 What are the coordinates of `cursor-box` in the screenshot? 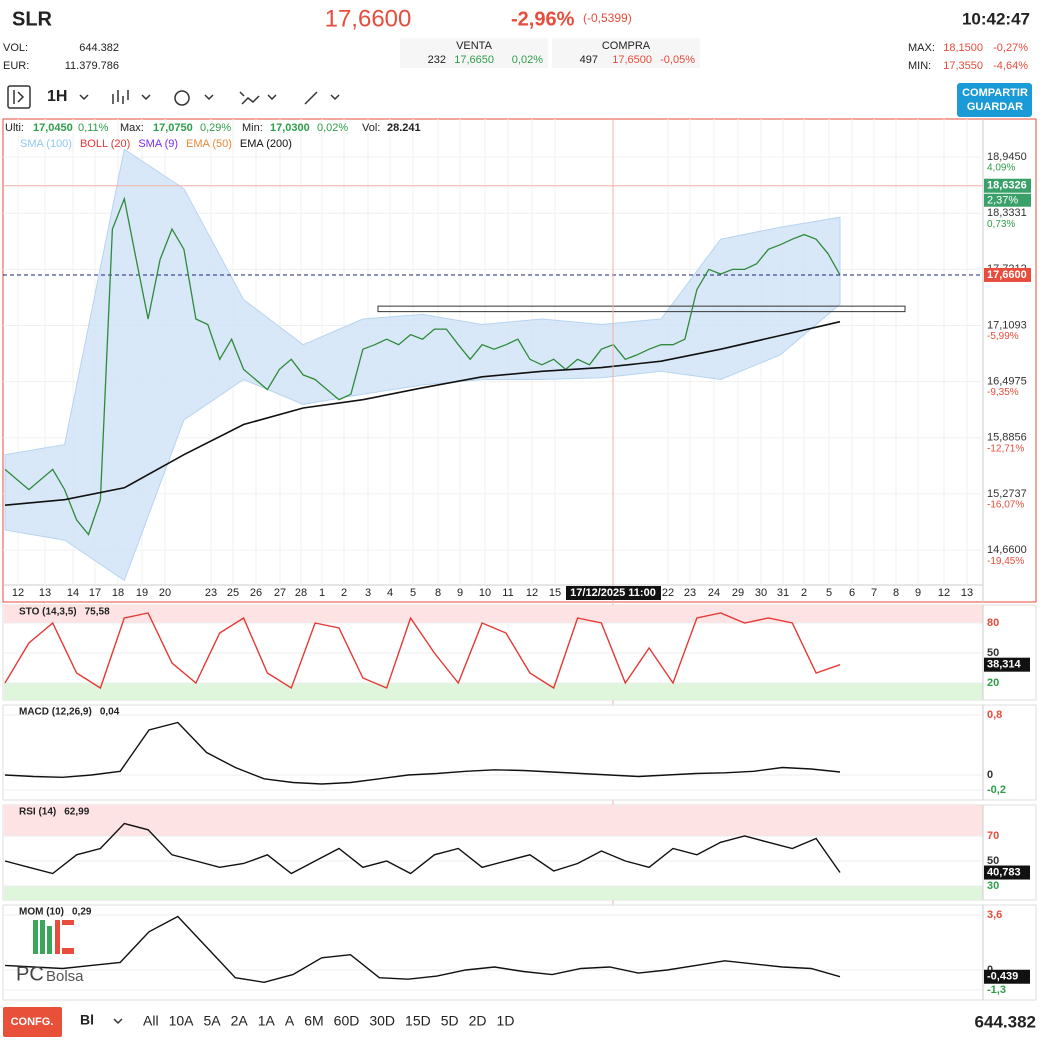 It's located at (613, 593).